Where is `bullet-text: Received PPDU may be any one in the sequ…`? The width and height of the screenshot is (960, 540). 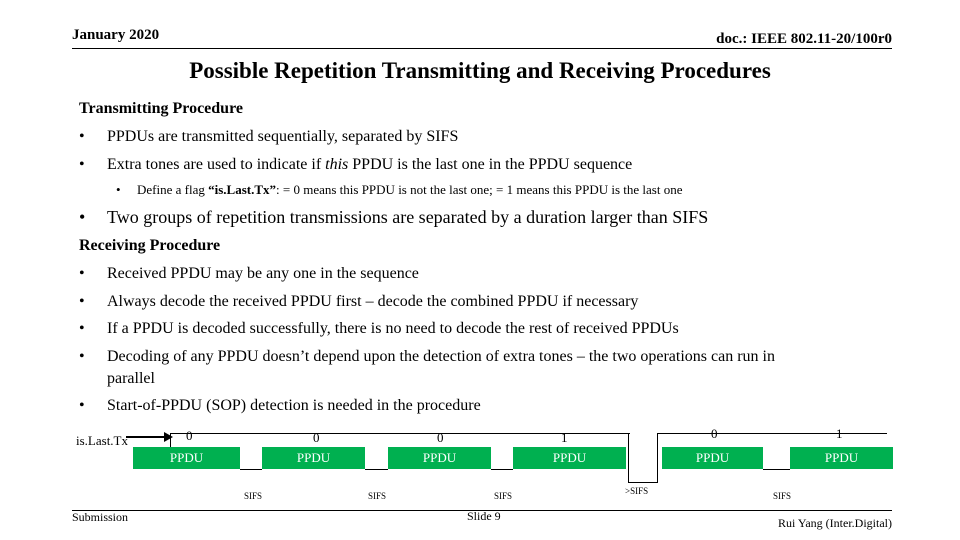 bullet-text: Received PPDU may be any one in the sequ… is located at coordinates (263, 273).